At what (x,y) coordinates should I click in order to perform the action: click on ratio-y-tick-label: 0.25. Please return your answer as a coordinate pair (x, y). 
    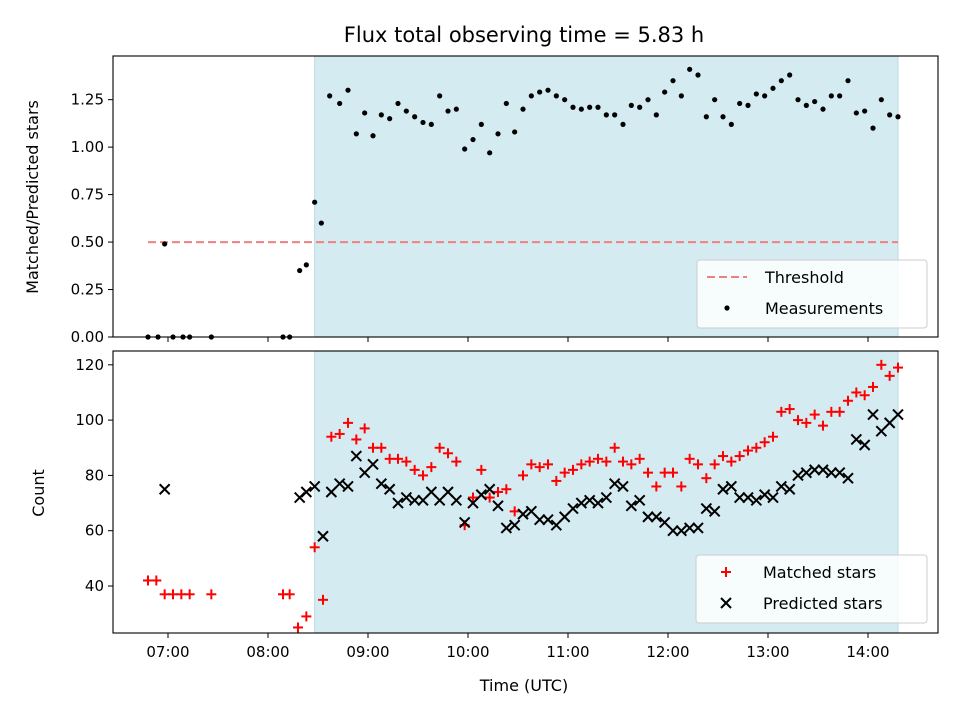
    Looking at the image, I should click on (87, 290).